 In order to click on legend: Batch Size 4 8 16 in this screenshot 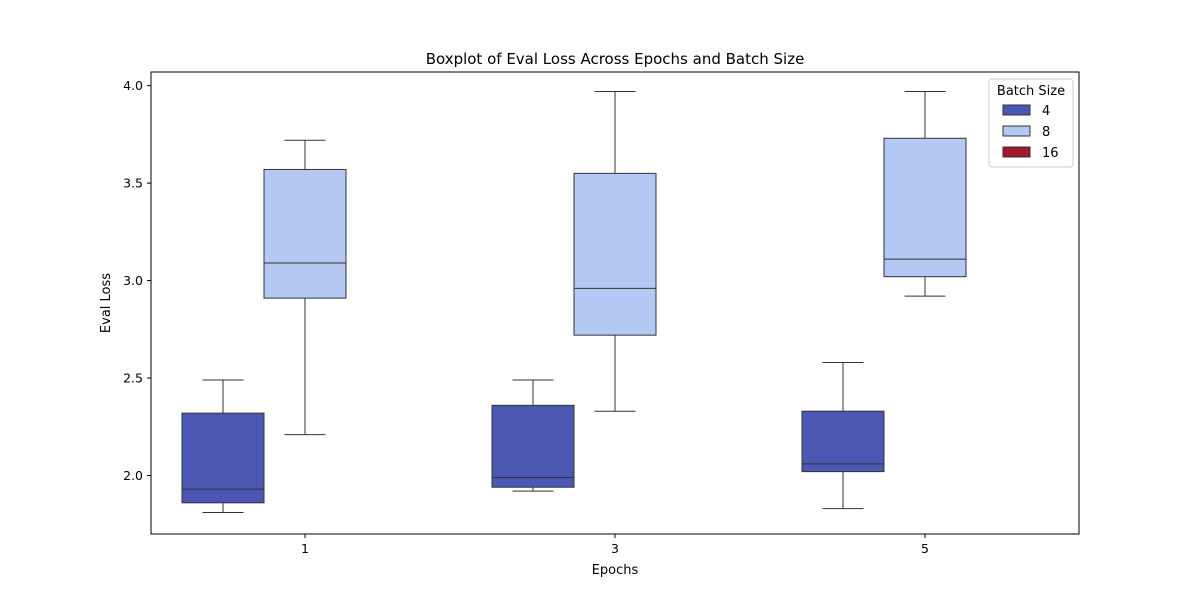, I will do `click(1031, 123)`.